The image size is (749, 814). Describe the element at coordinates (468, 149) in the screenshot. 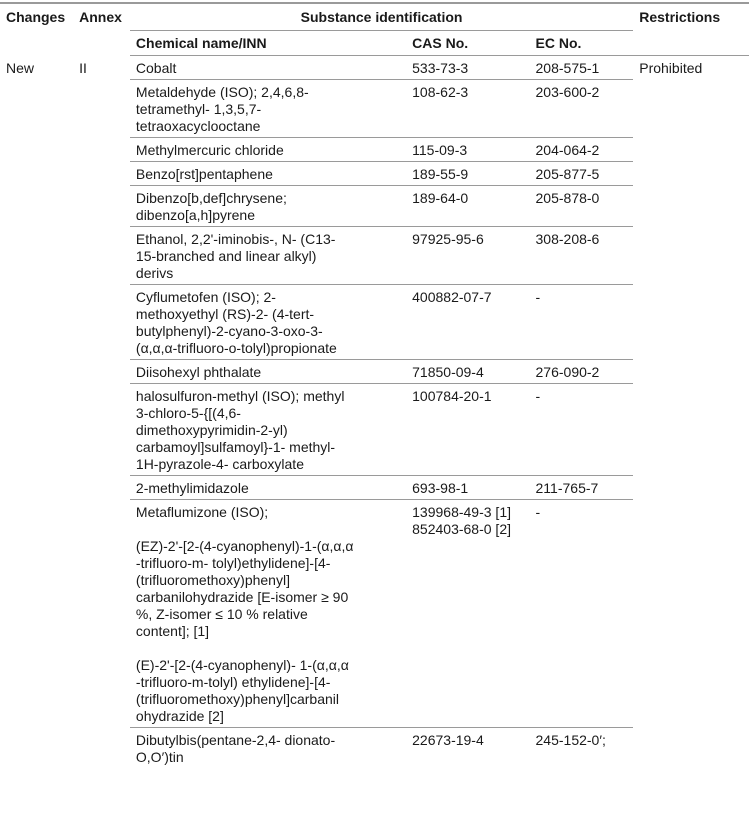

I see `cas-no-cell: 115-09-3` at that location.